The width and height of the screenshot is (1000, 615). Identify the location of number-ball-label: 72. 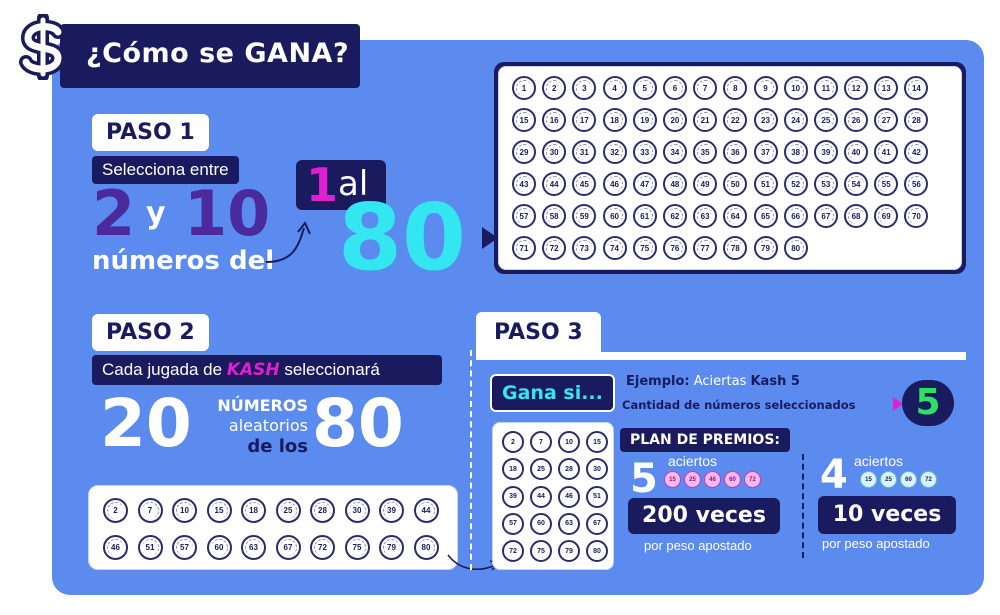
(513, 551).